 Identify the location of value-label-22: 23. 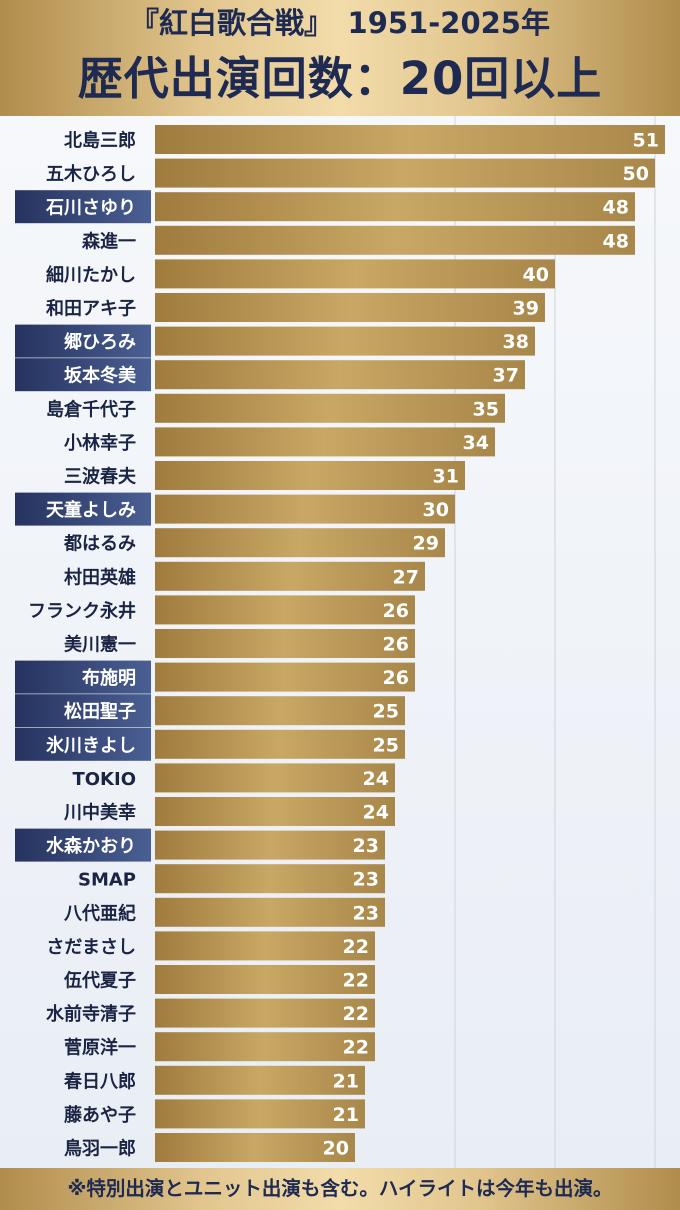
(366, 880).